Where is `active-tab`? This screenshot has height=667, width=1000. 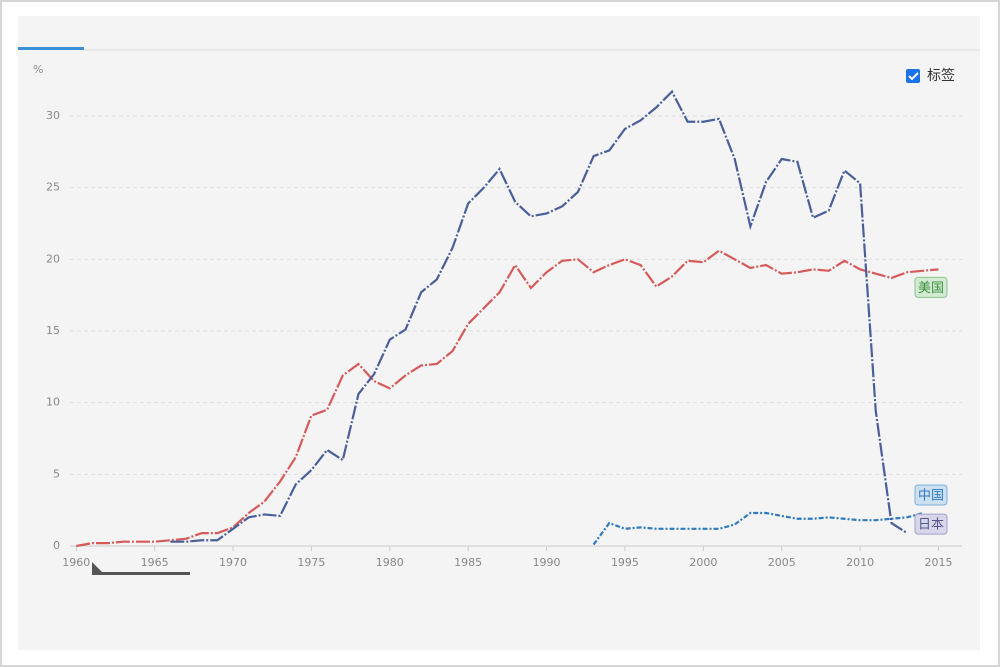
active-tab is located at coordinates (51, 48).